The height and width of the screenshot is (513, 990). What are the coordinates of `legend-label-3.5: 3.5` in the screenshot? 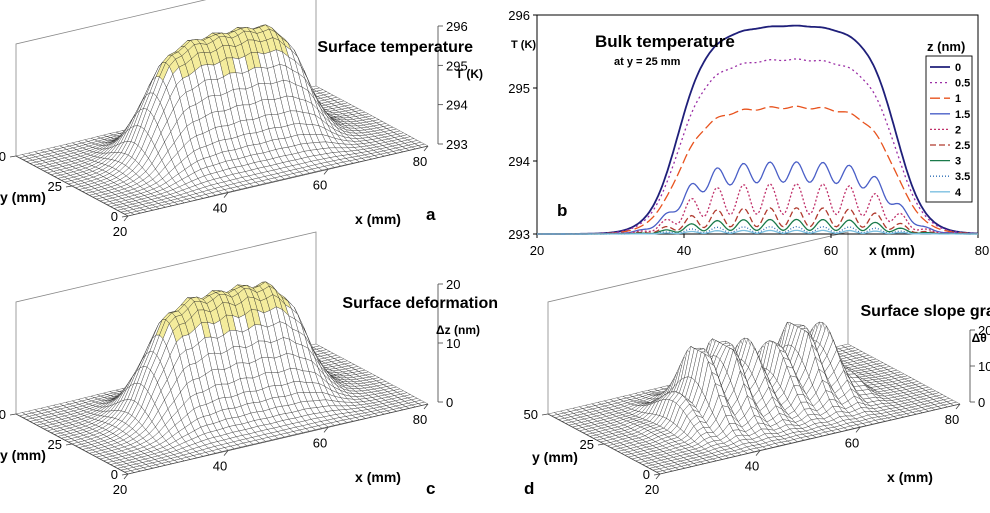 It's located at (962, 177).